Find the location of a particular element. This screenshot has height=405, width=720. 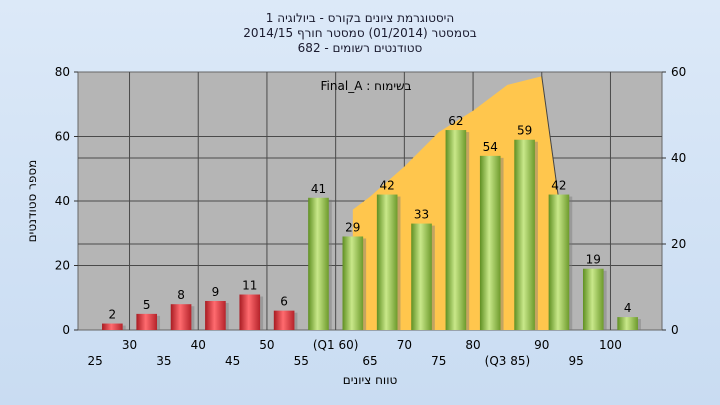

bar-value-label: 54 is located at coordinates (490, 147).